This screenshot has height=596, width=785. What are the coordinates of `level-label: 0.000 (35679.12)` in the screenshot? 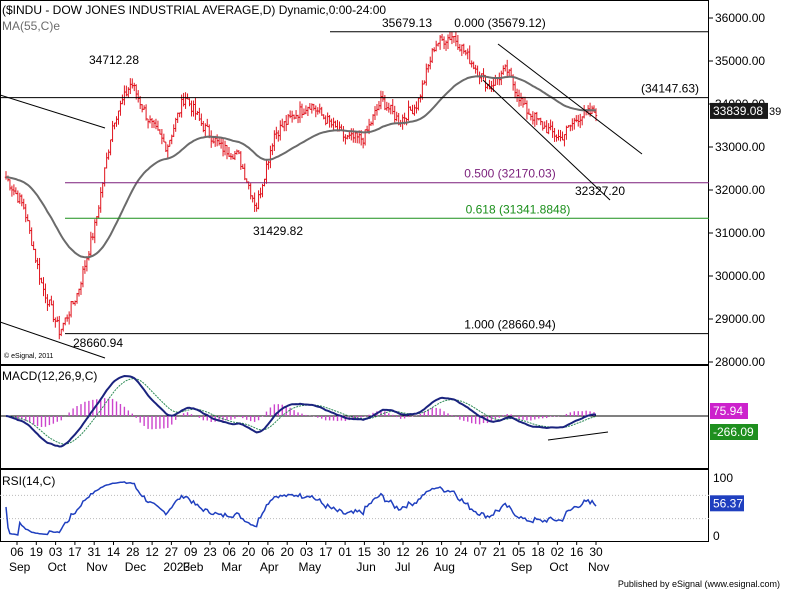 It's located at (499, 23).